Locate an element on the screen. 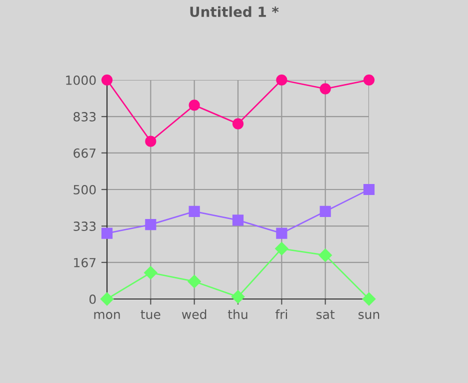 Image resolution: width=468 pixels, height=383 pixels. x-tick-label: thu is located at coordinates (238, 314).